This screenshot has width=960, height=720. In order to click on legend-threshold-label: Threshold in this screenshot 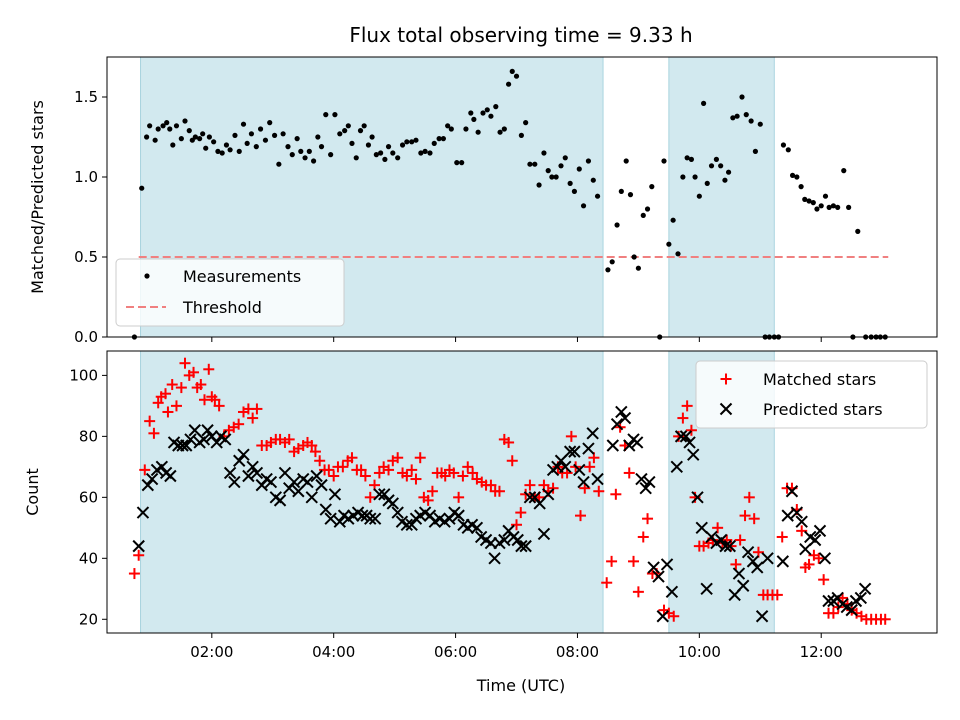, I will do `click(222, 307)`.